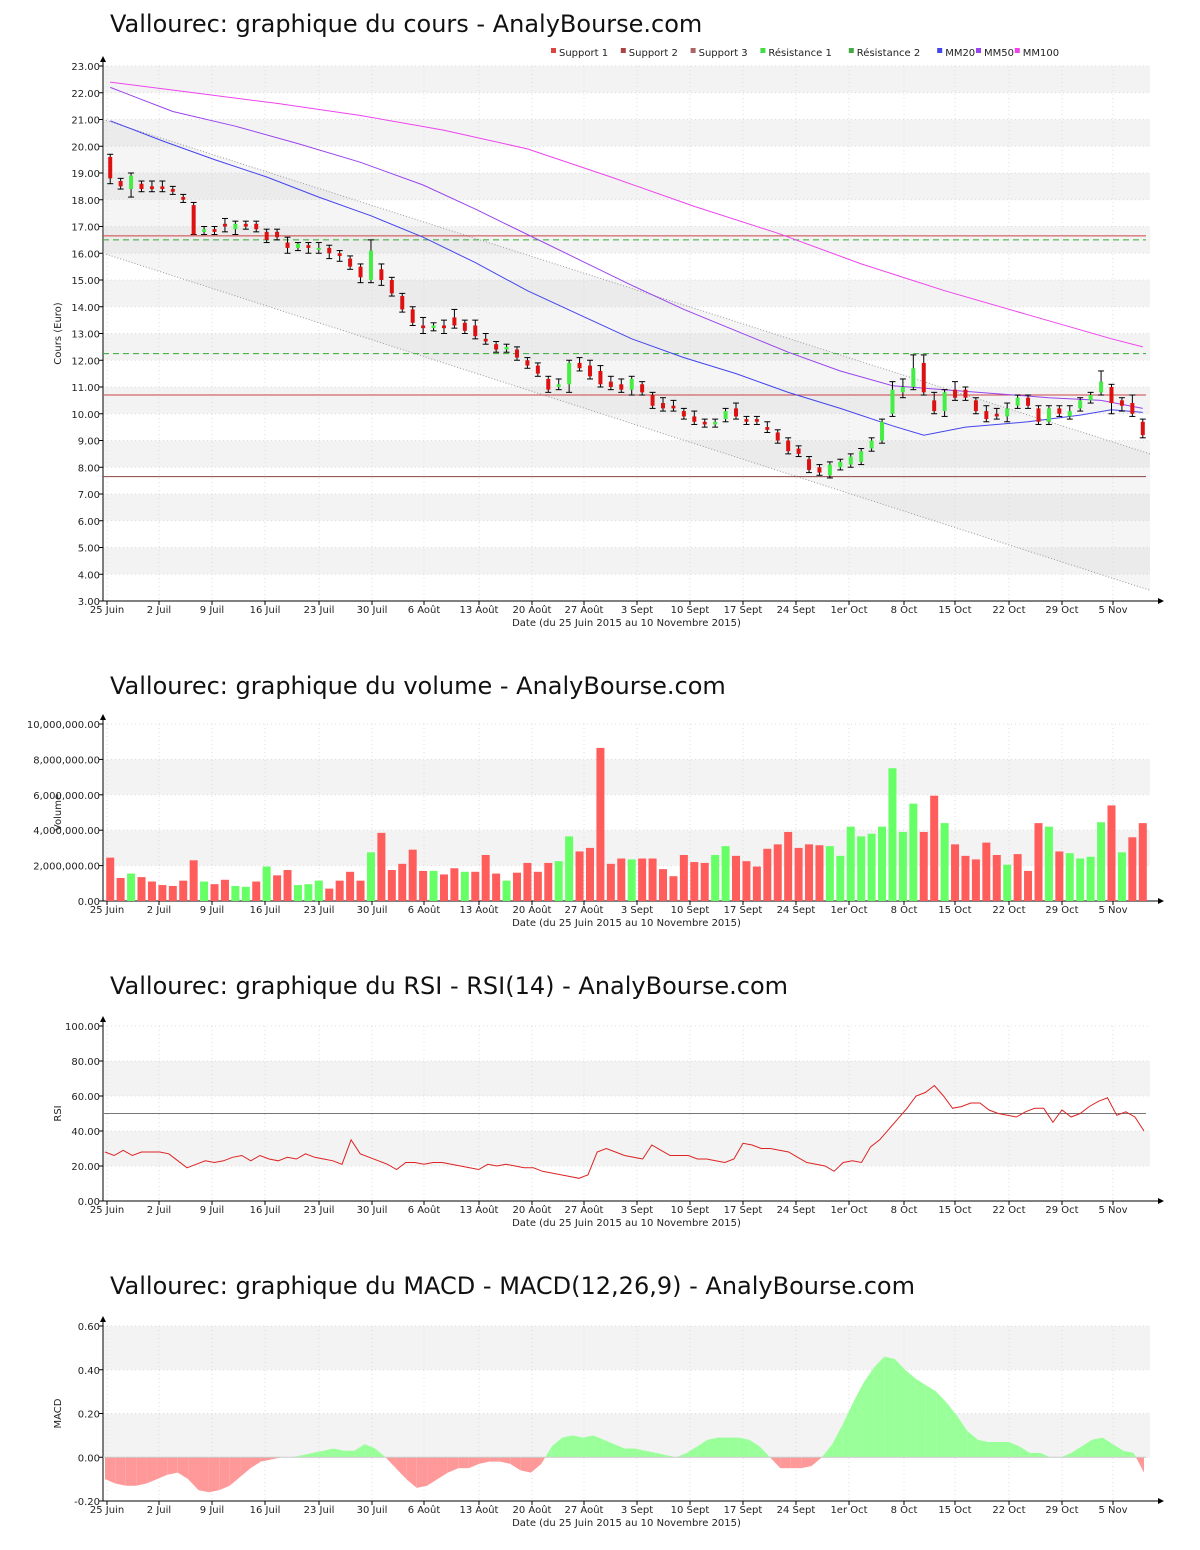 Image resolution: width=1200 pixels, height=1550 pixels. Describe the element at coordinates (85, 228) in the screenshot. I see `y-tick-label: 17.00` at that location.